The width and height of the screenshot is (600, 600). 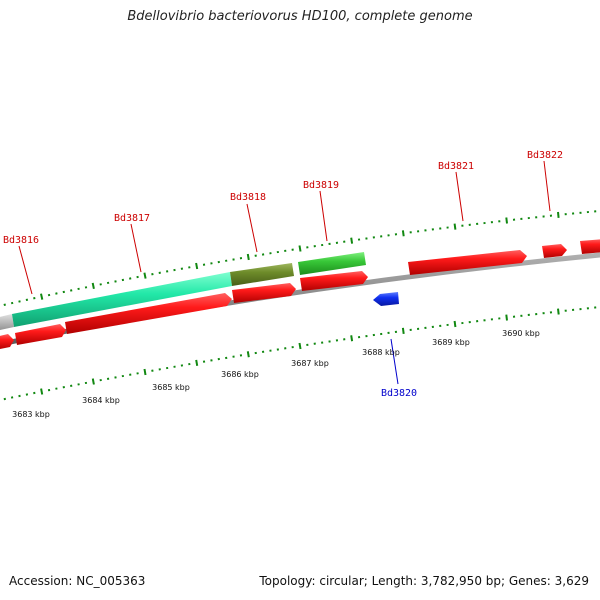 I want to click on gene-label-bd3816: Bd3816, so click(x=21, y=240).